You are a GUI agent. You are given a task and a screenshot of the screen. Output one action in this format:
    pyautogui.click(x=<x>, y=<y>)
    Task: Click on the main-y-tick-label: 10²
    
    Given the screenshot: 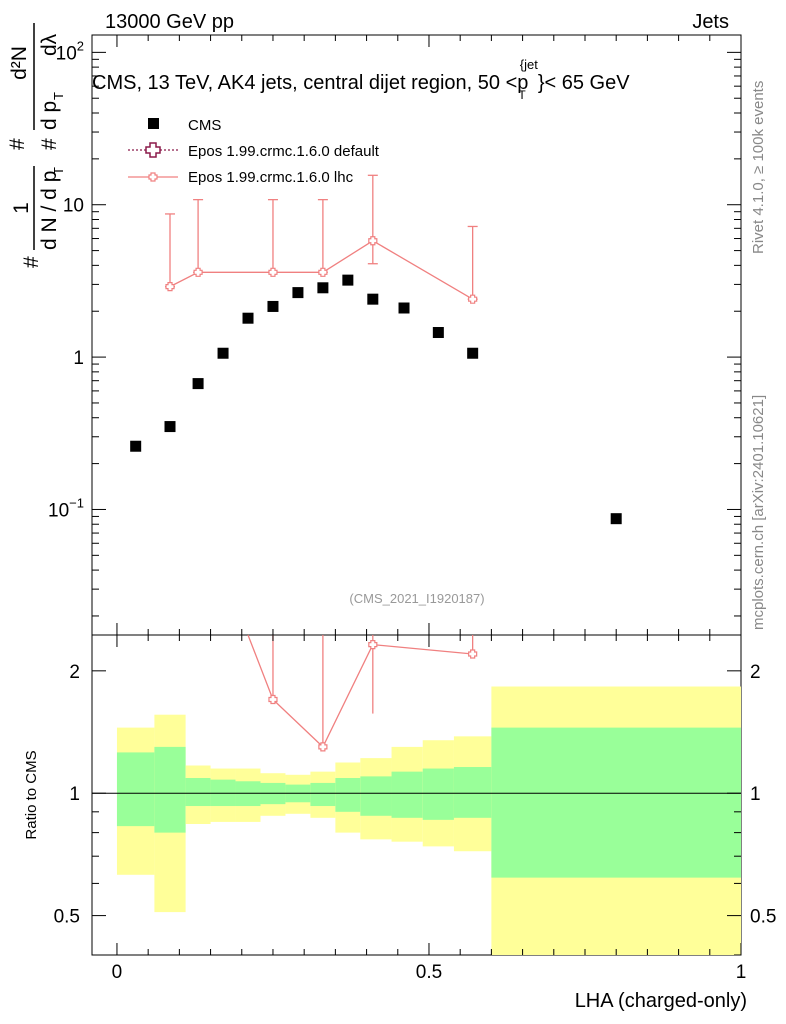 What is the action you would take?
    pyautogui.click(x=70, y=51)
    